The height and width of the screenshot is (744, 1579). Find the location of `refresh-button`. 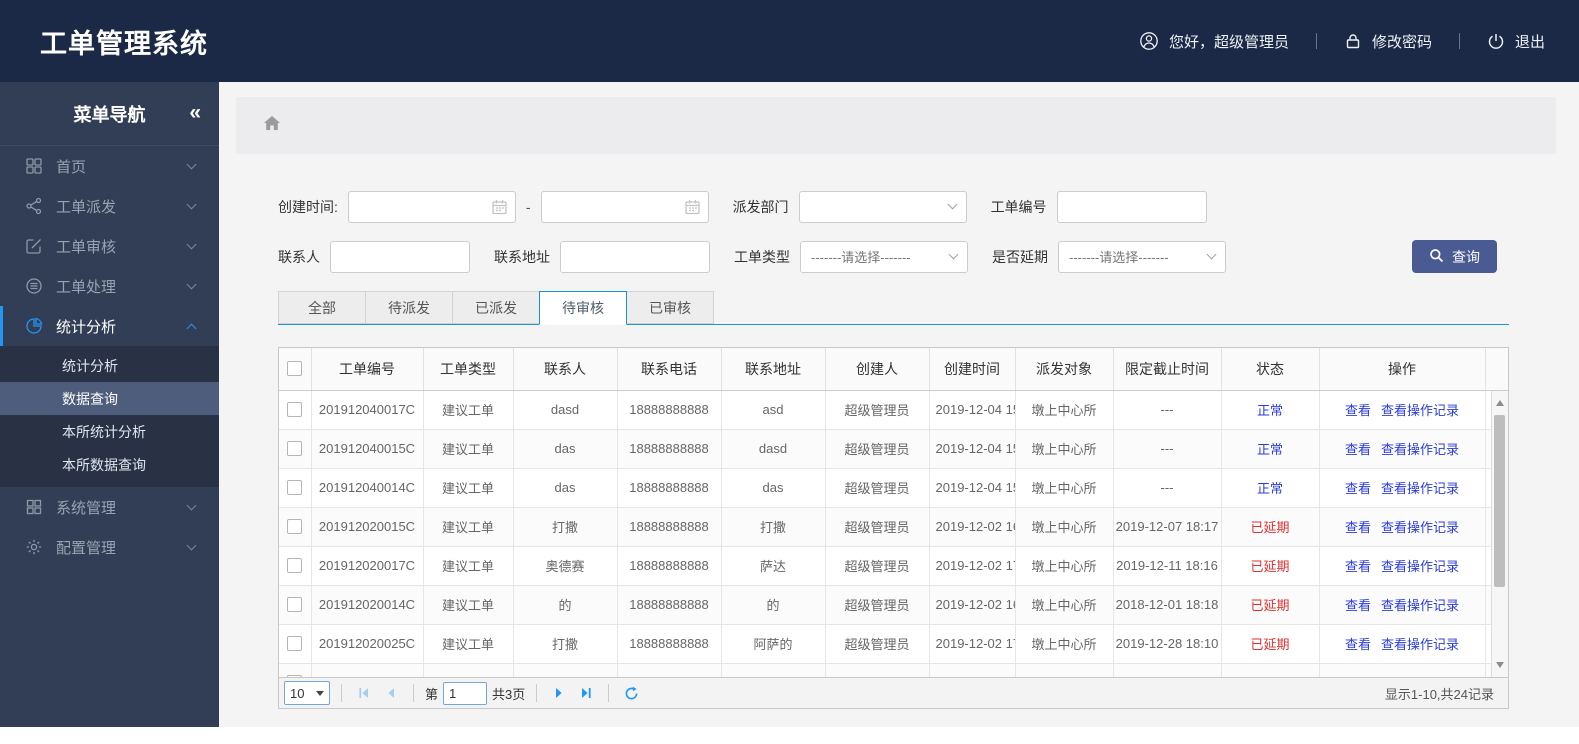

refresh-button is located at coordinates (631, 693).